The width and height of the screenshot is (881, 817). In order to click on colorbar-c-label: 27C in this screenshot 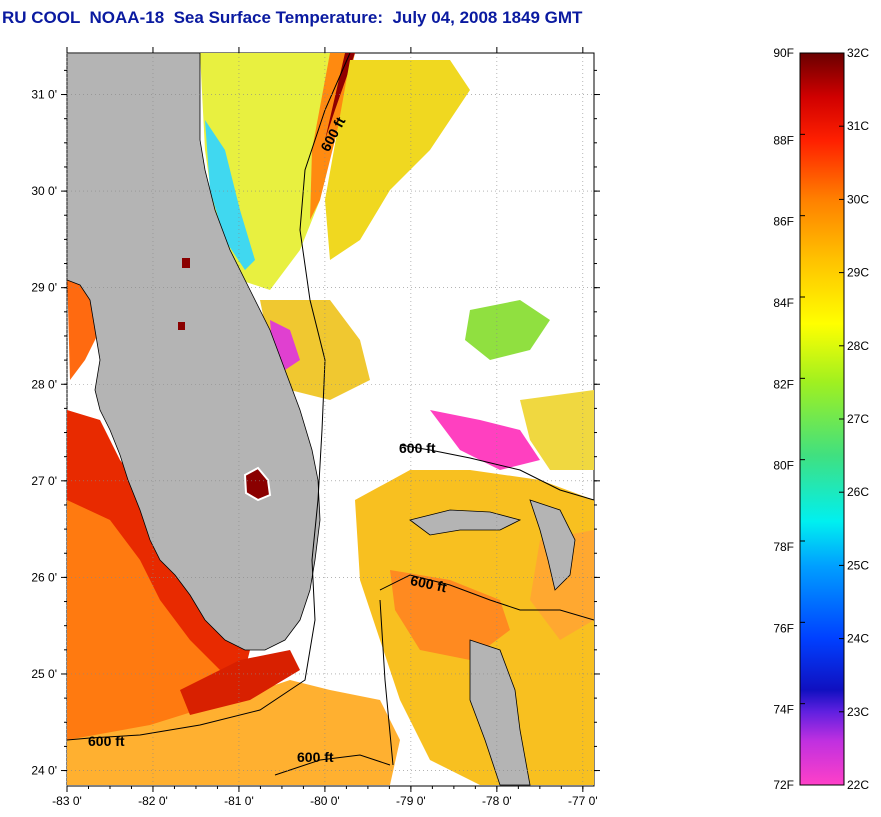, I will do `click(858, 419)`.